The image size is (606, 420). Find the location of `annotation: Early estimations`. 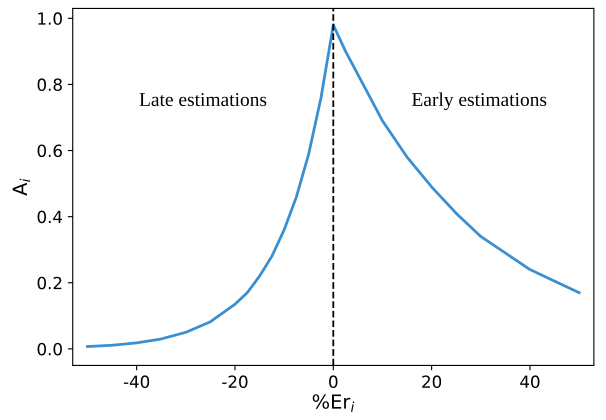

annotation: Early estimations is located at coordinates (479, 101).